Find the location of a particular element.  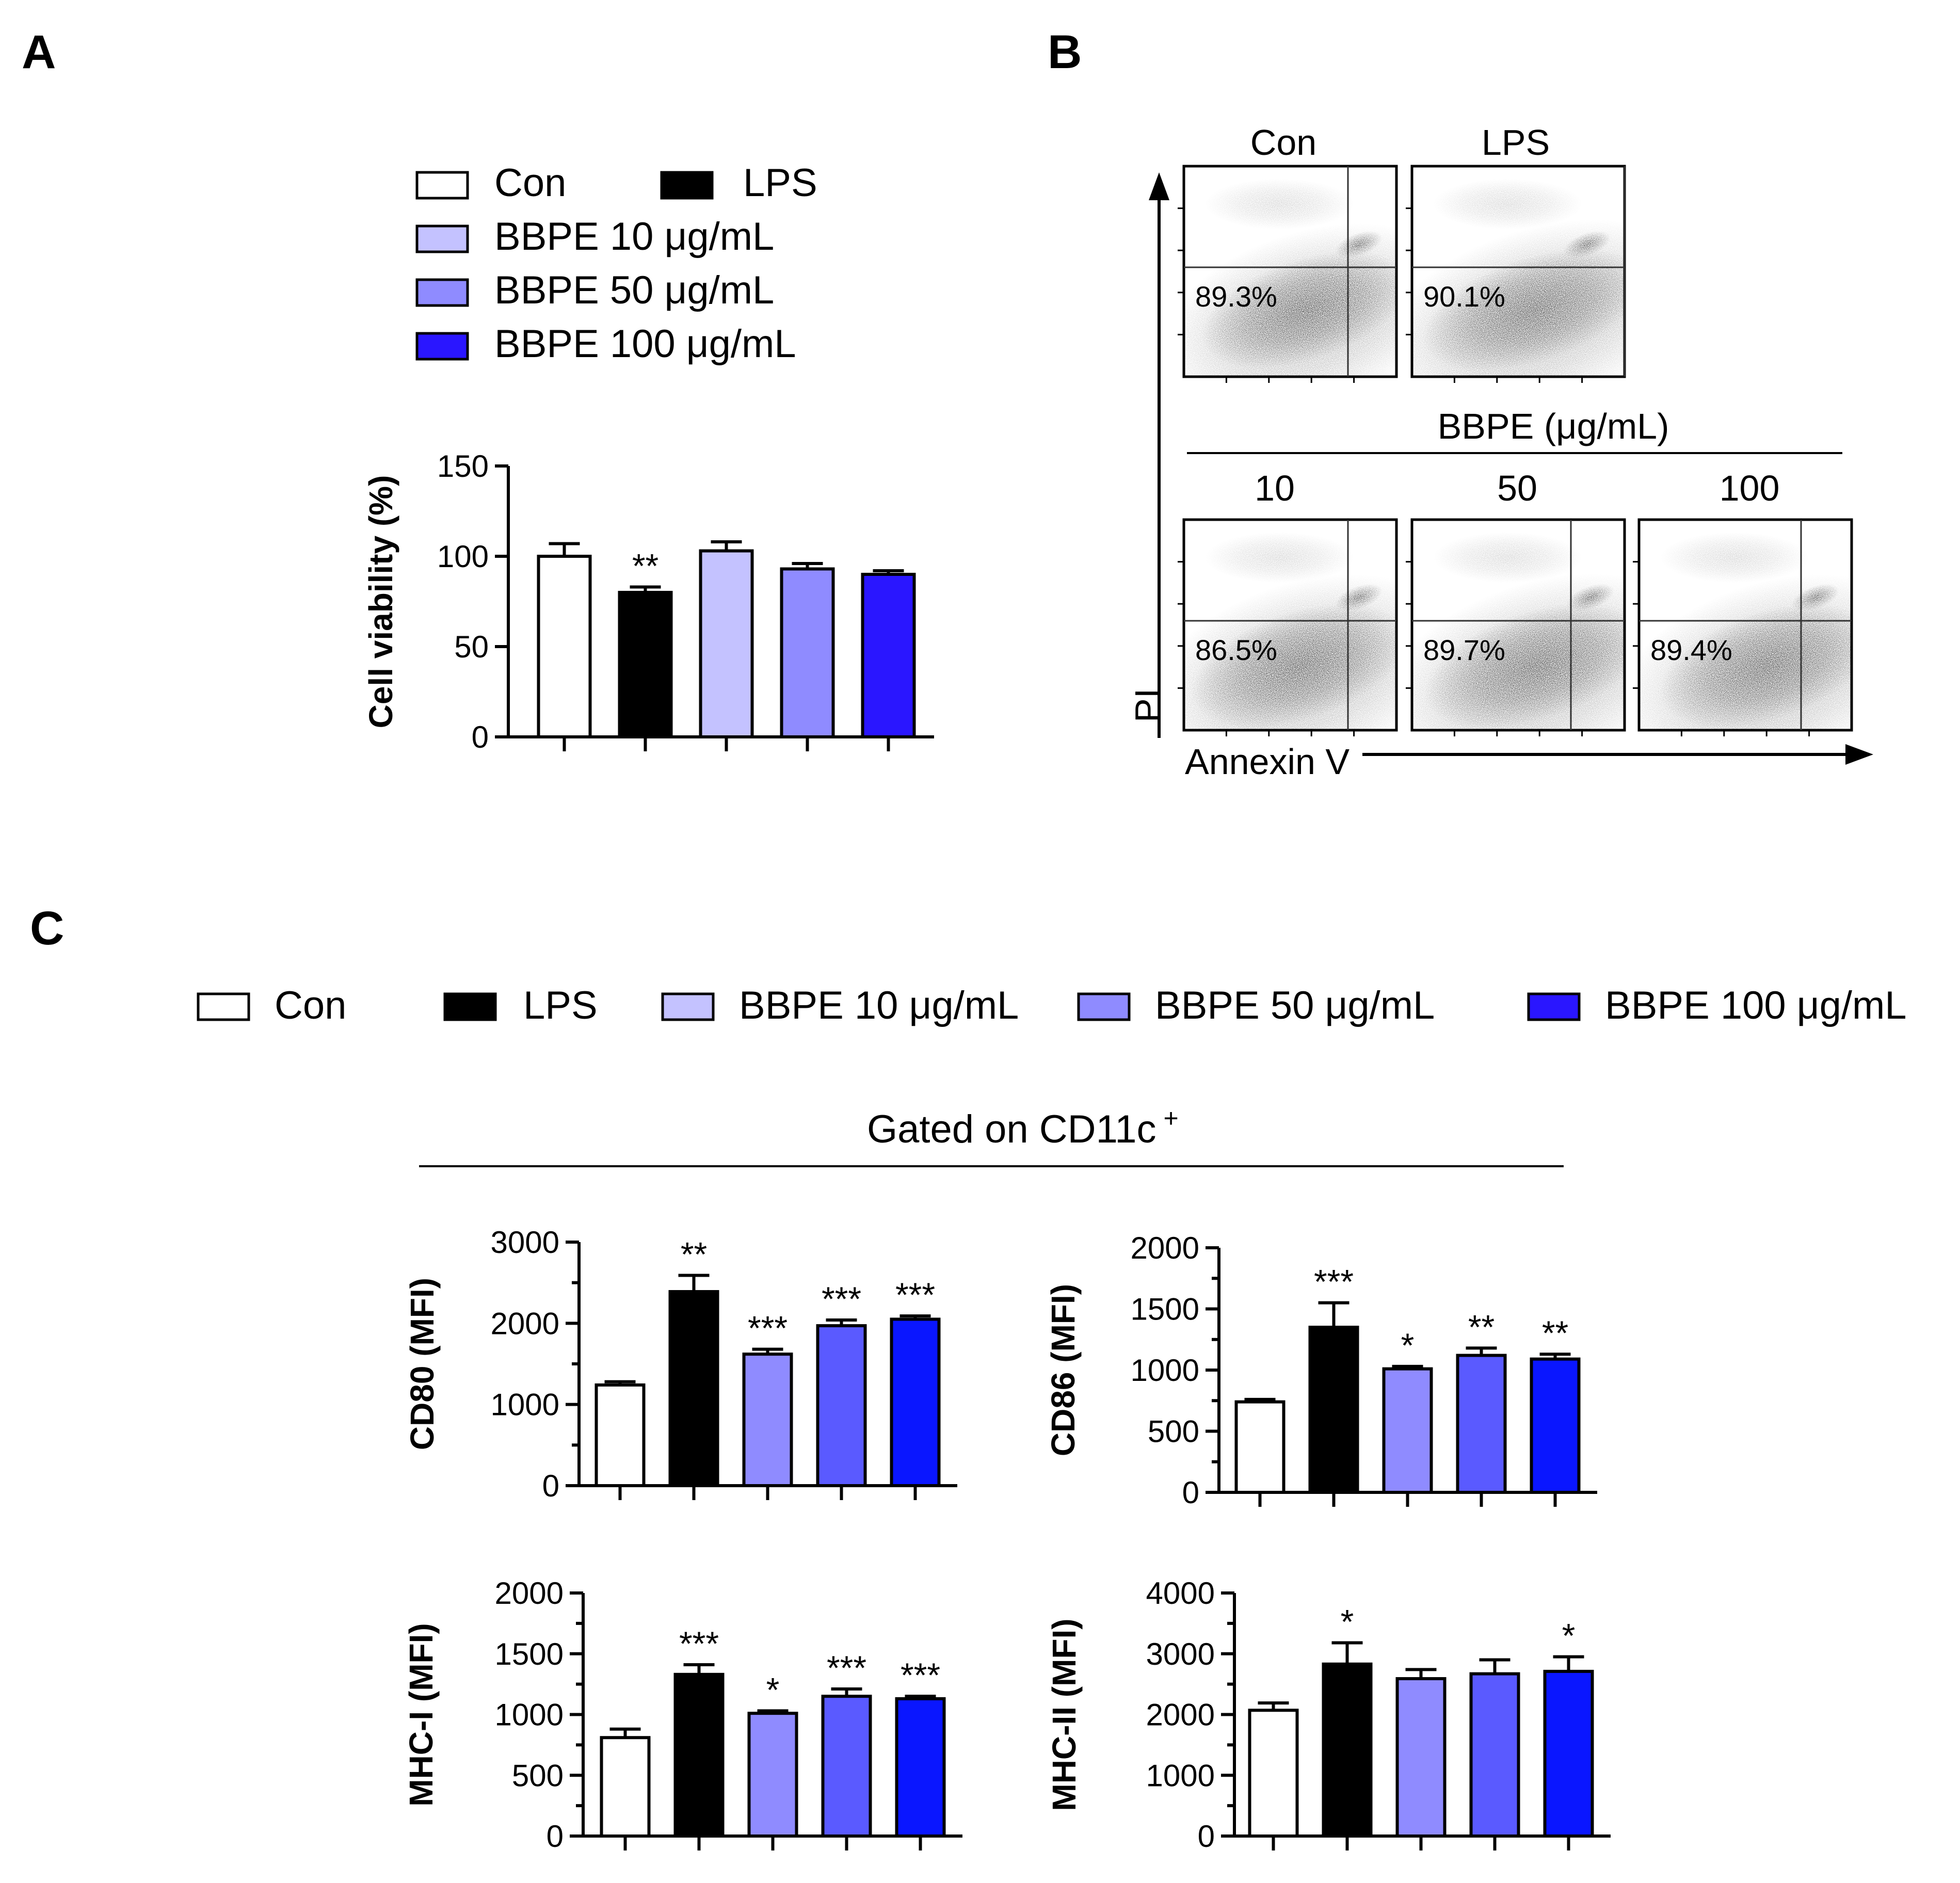

flow-x-axis-label: Annexin V is located at coordinates (1267, 762).